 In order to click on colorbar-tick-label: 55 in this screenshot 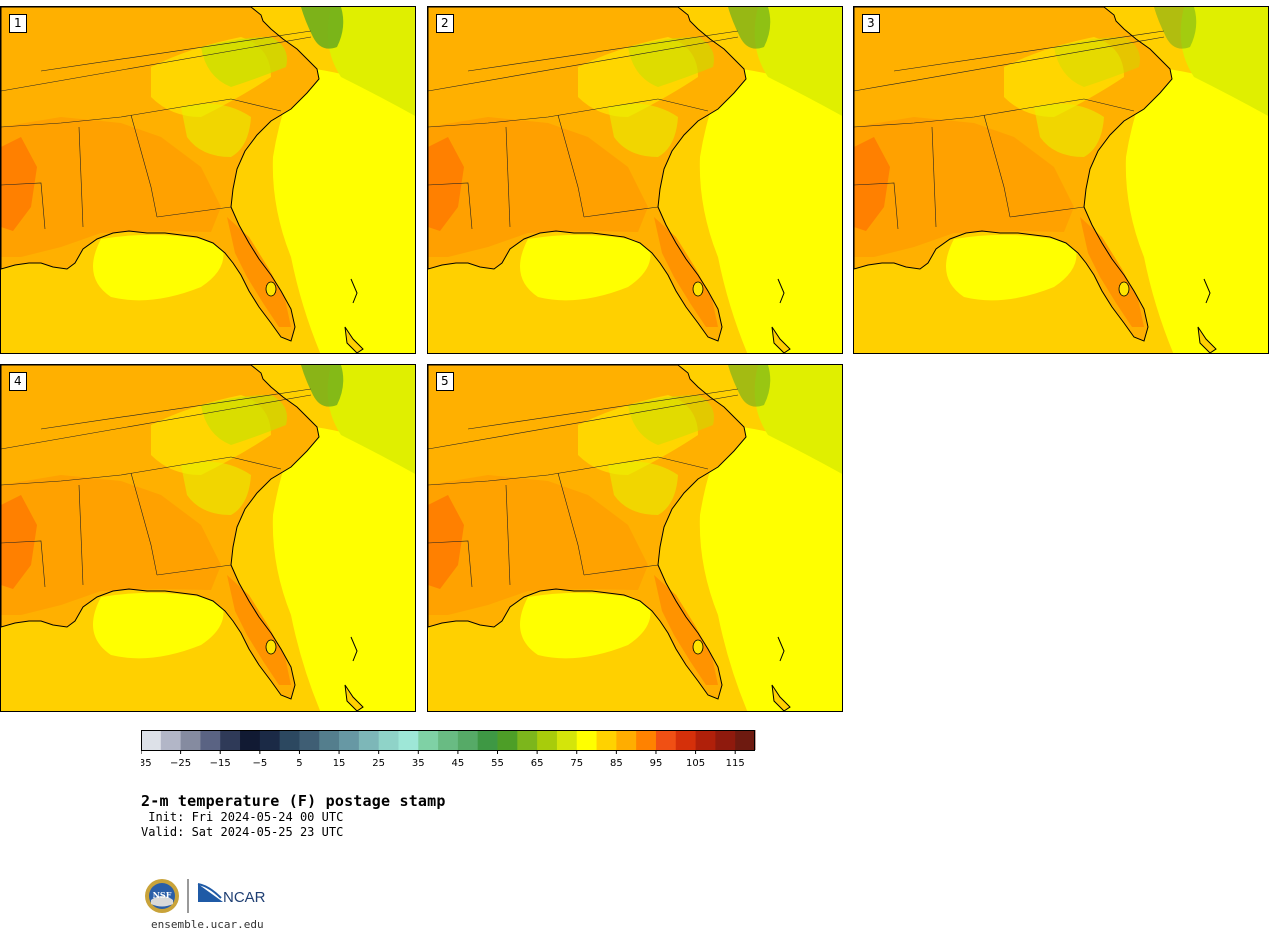, I will do `click(497, 763)`.